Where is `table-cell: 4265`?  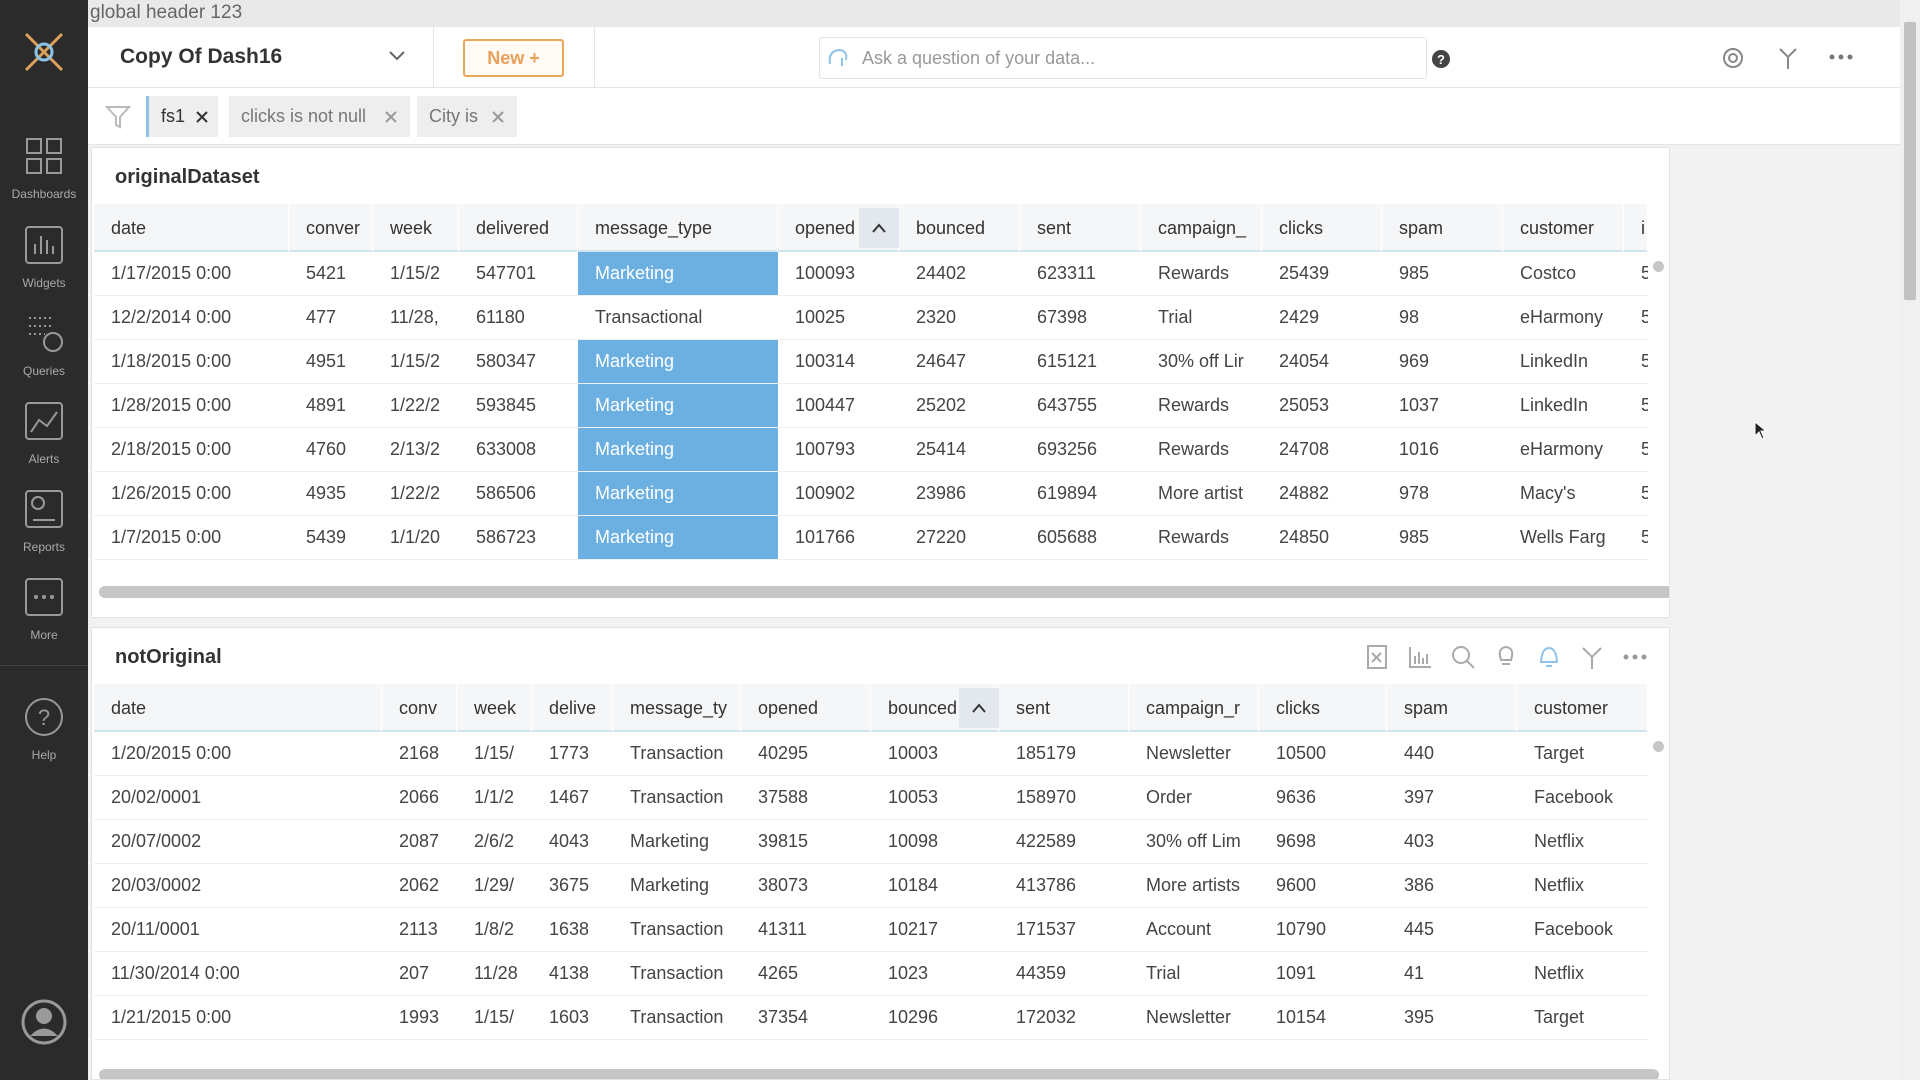
table-cell: 4265 is located at coordinates (778, 973).